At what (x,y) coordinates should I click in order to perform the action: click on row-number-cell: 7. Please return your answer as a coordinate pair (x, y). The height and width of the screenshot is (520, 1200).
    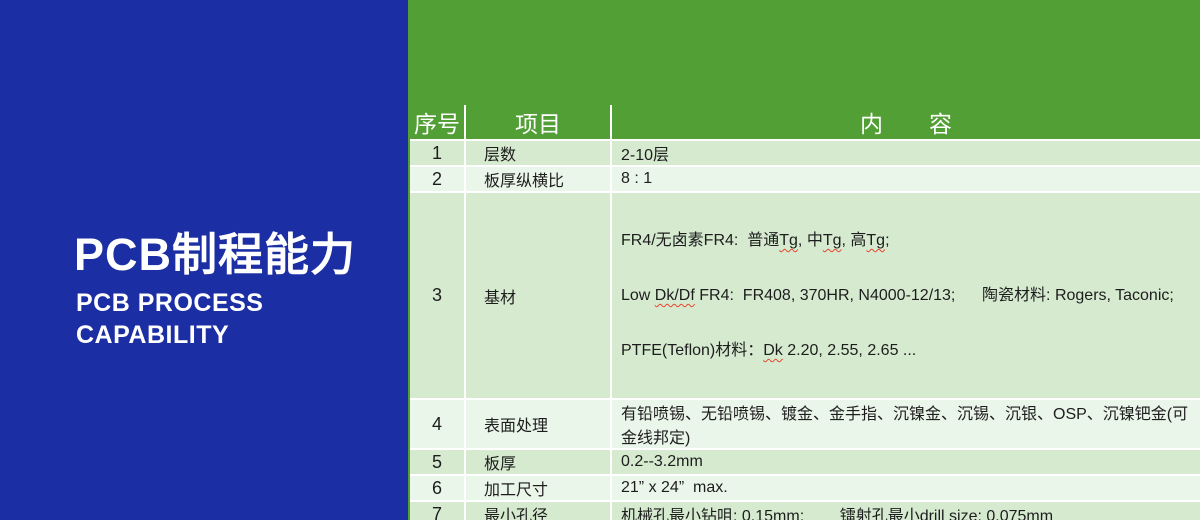
    Looking at the image, I should click on (438, 510).